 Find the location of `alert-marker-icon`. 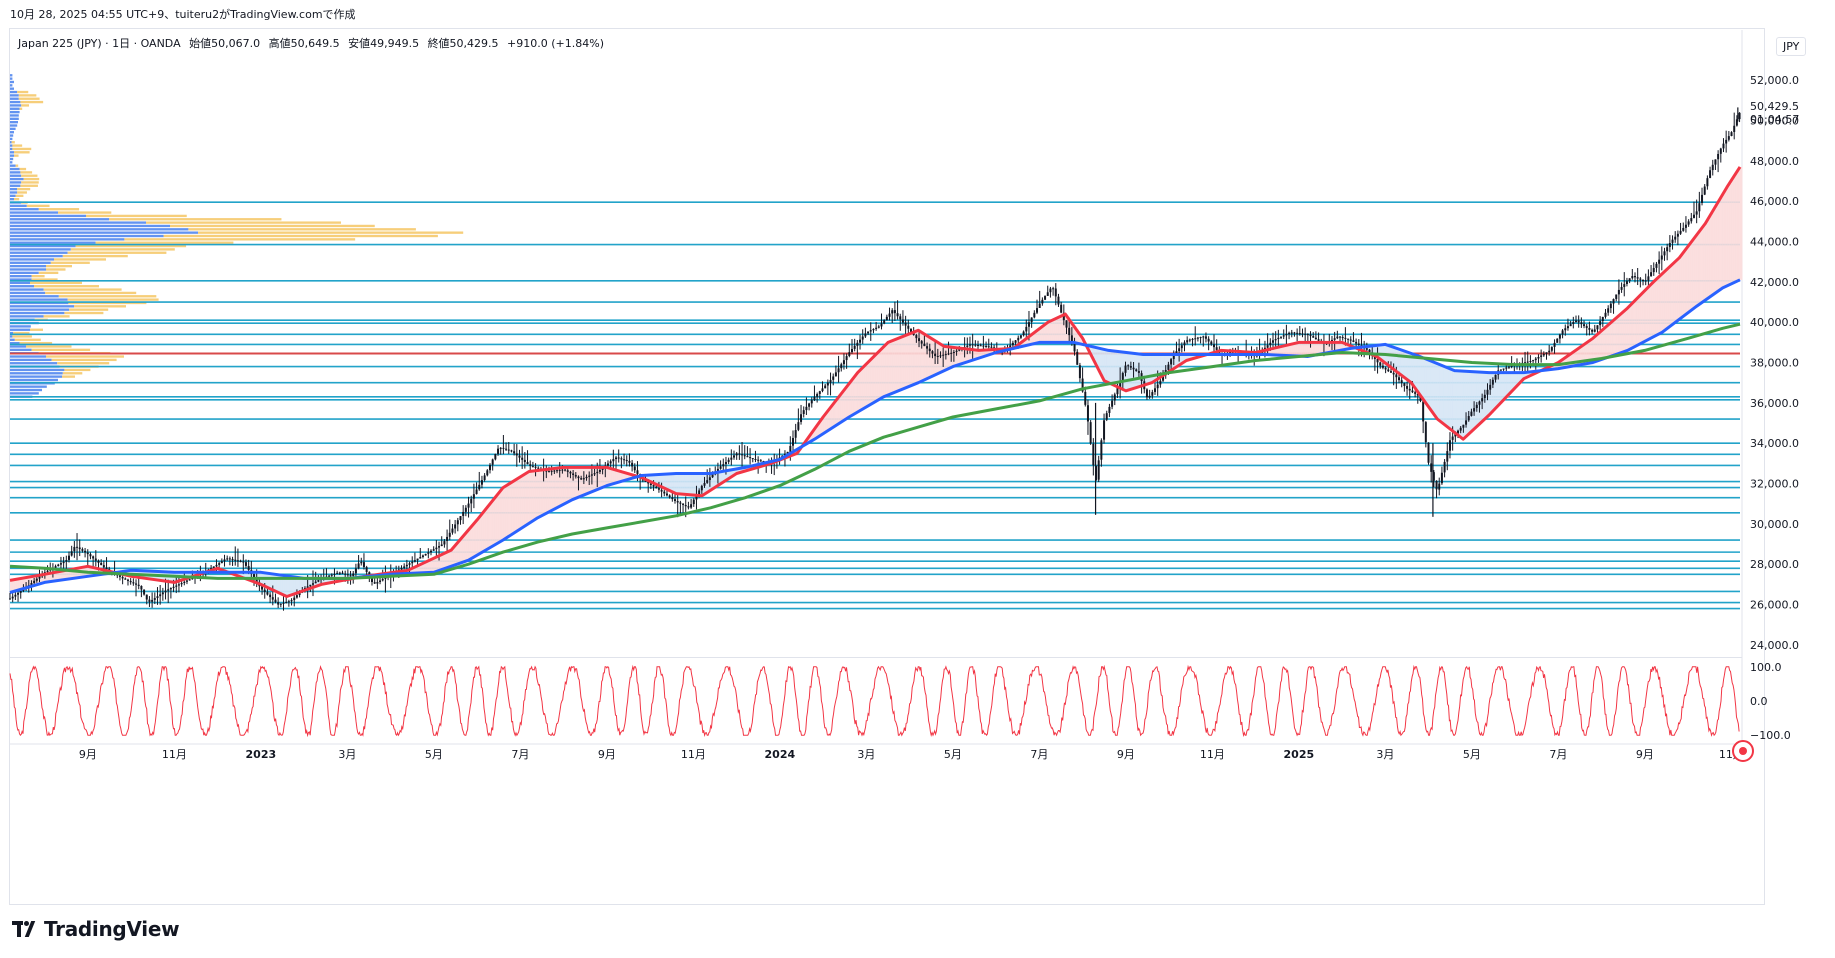

alert-marker-icon is located at coordinates (1743, 751).